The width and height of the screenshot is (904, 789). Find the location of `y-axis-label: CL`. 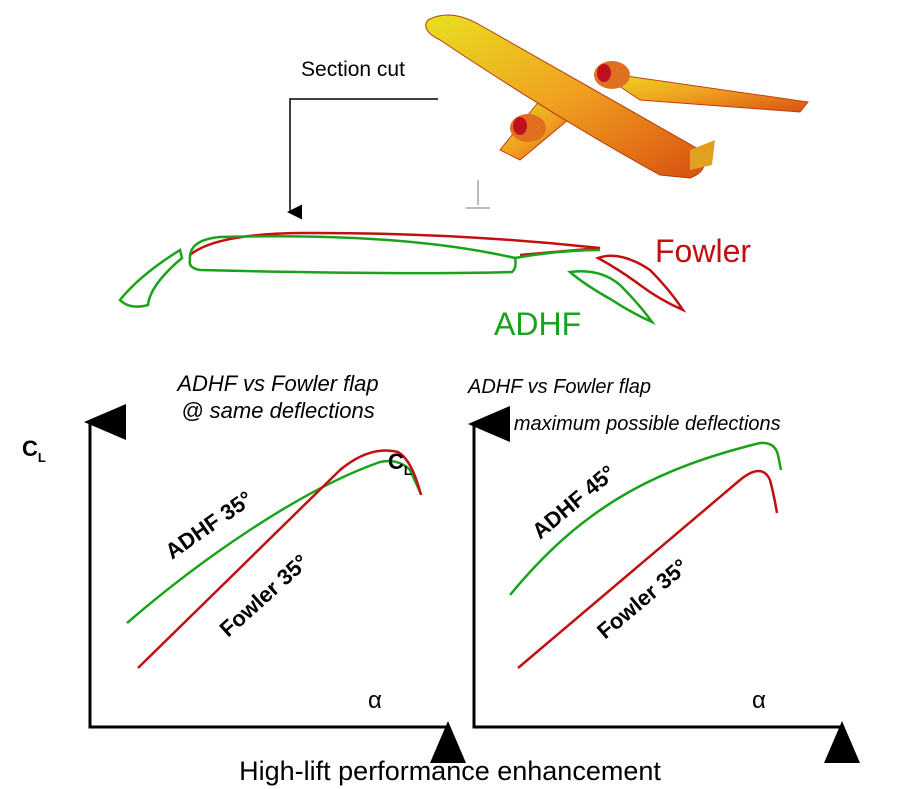

y-axis-label: CL is located at coordinates (34, 450).